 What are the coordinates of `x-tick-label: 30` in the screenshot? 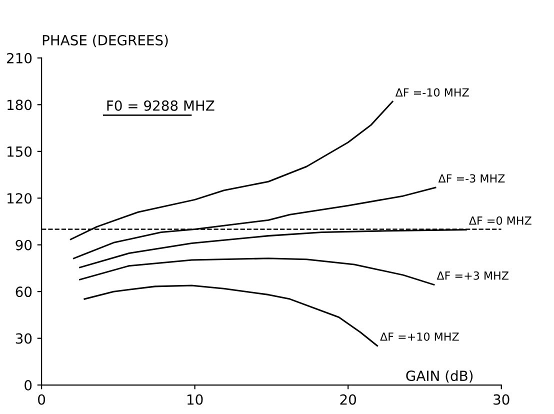 It's located at (502, 399).